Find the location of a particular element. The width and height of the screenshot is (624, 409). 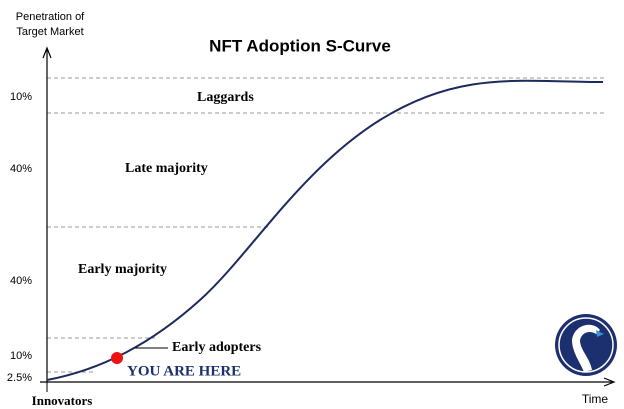

segment-name: Laggards is located at coordinates (225, 97).